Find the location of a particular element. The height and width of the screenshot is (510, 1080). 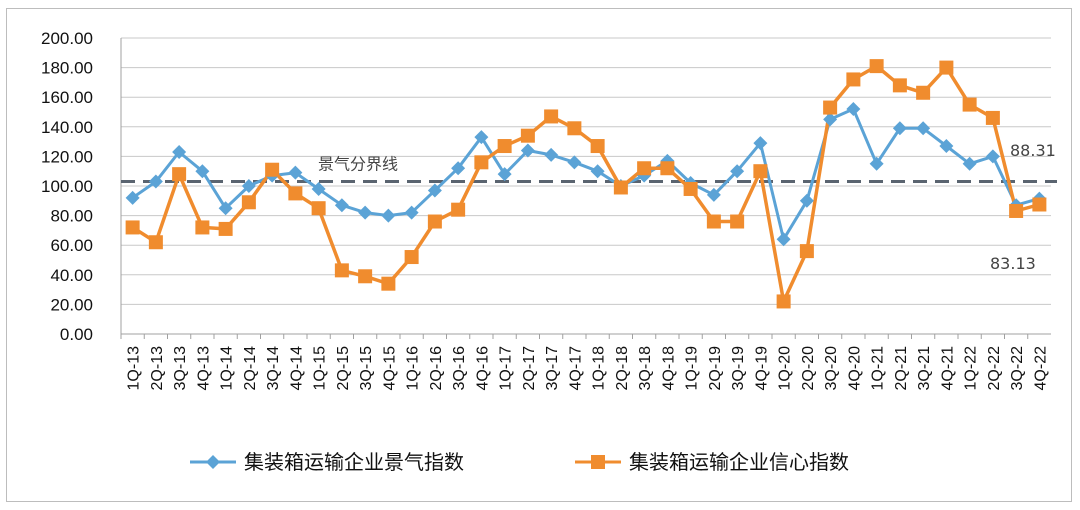

x-tick-label: 1Q-15 is located at coordinates (320, 368).